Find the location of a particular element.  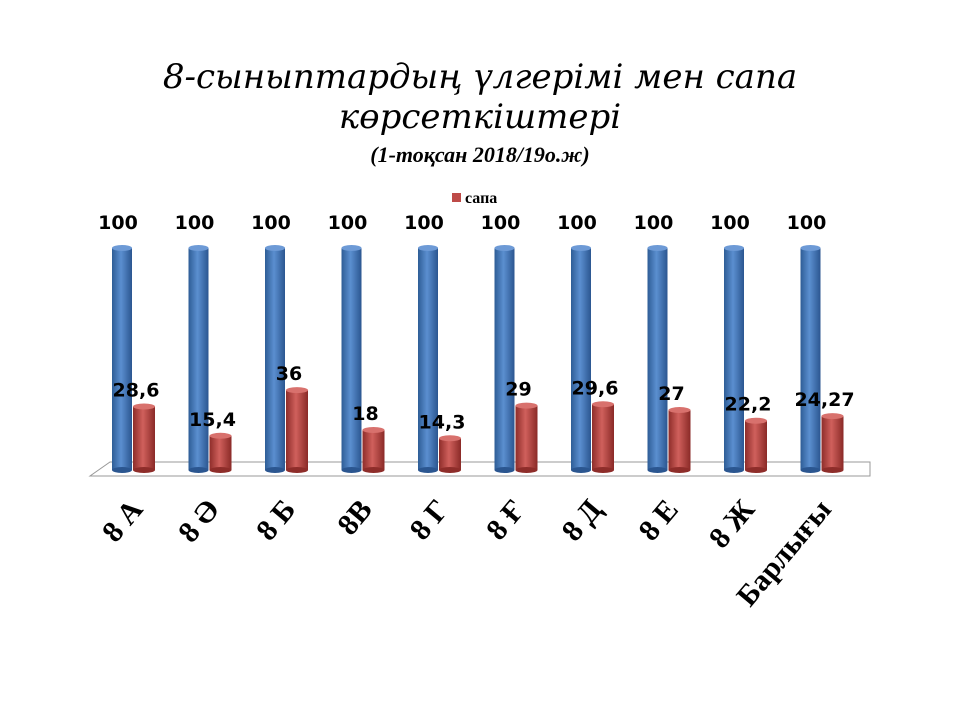

chart-title-line2: көрсеткіштері is located at coordinates (480, 117).